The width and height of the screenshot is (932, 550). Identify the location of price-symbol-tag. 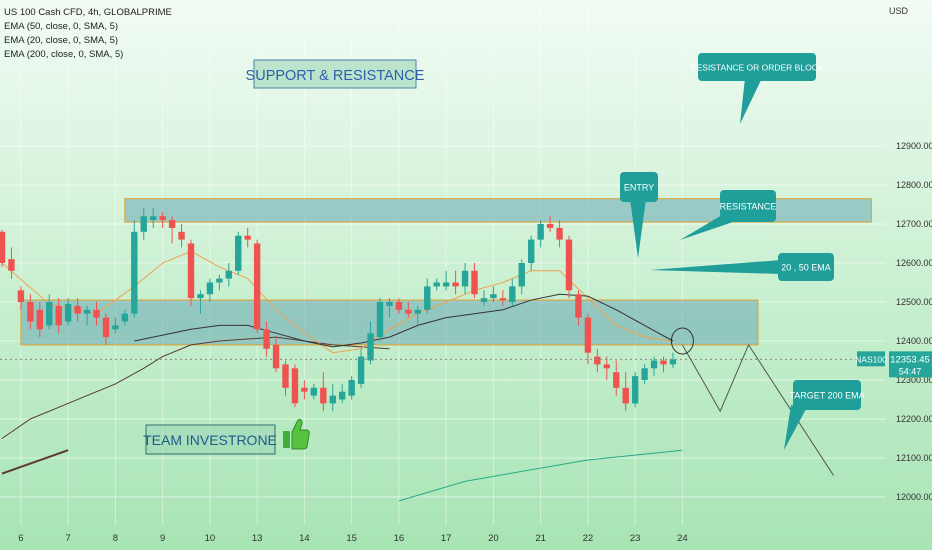
(871, 359).